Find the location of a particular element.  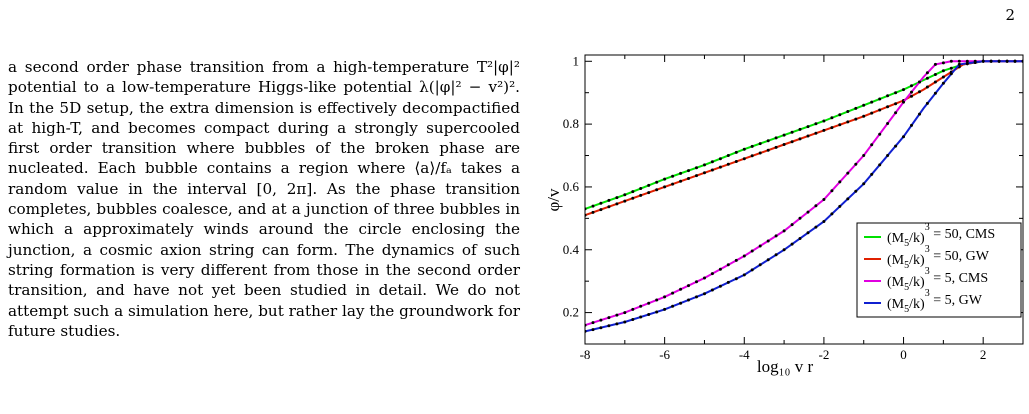

y-tick-label: 0.4 is located at coordinates (571, 249).